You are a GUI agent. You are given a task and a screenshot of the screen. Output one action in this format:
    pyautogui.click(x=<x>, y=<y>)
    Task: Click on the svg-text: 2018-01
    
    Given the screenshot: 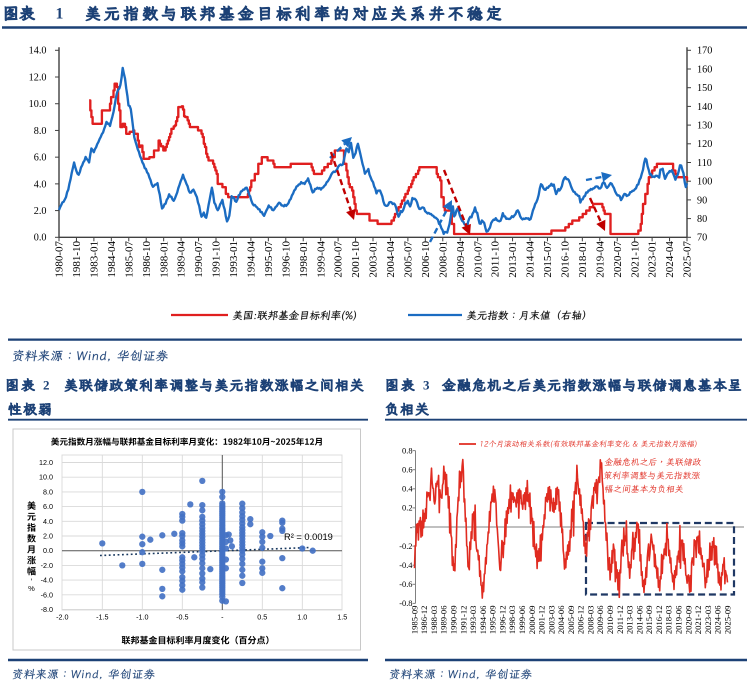 What is the action you would take?
    pyautogui.click(x=583, y=259)
    